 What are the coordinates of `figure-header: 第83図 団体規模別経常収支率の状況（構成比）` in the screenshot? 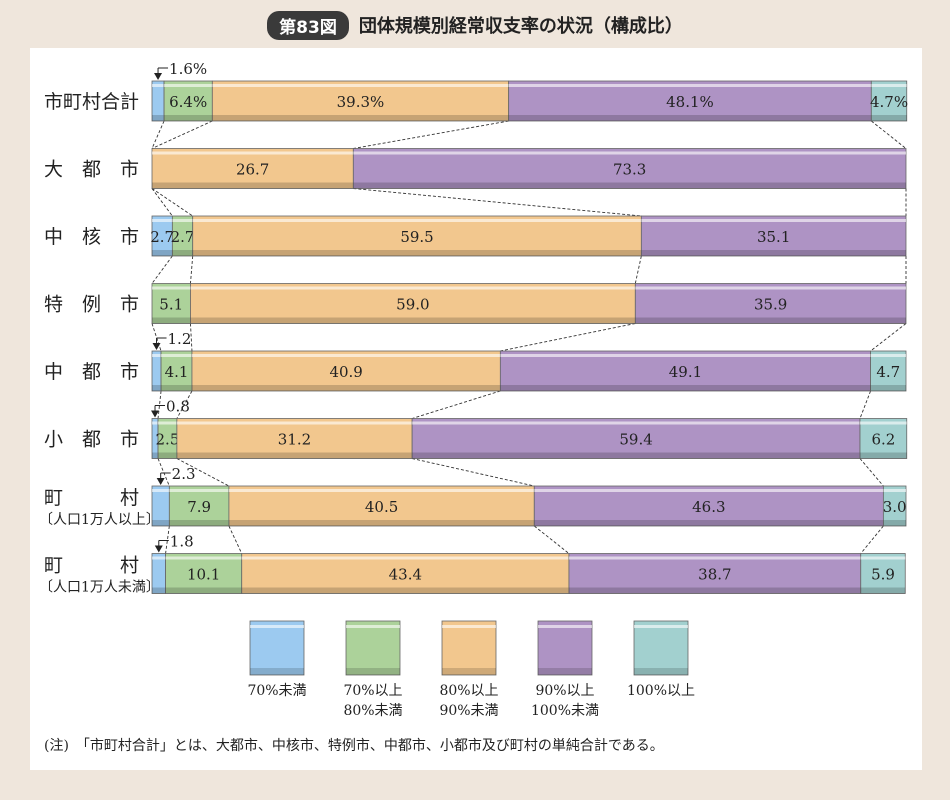 It's located at (475, 25).